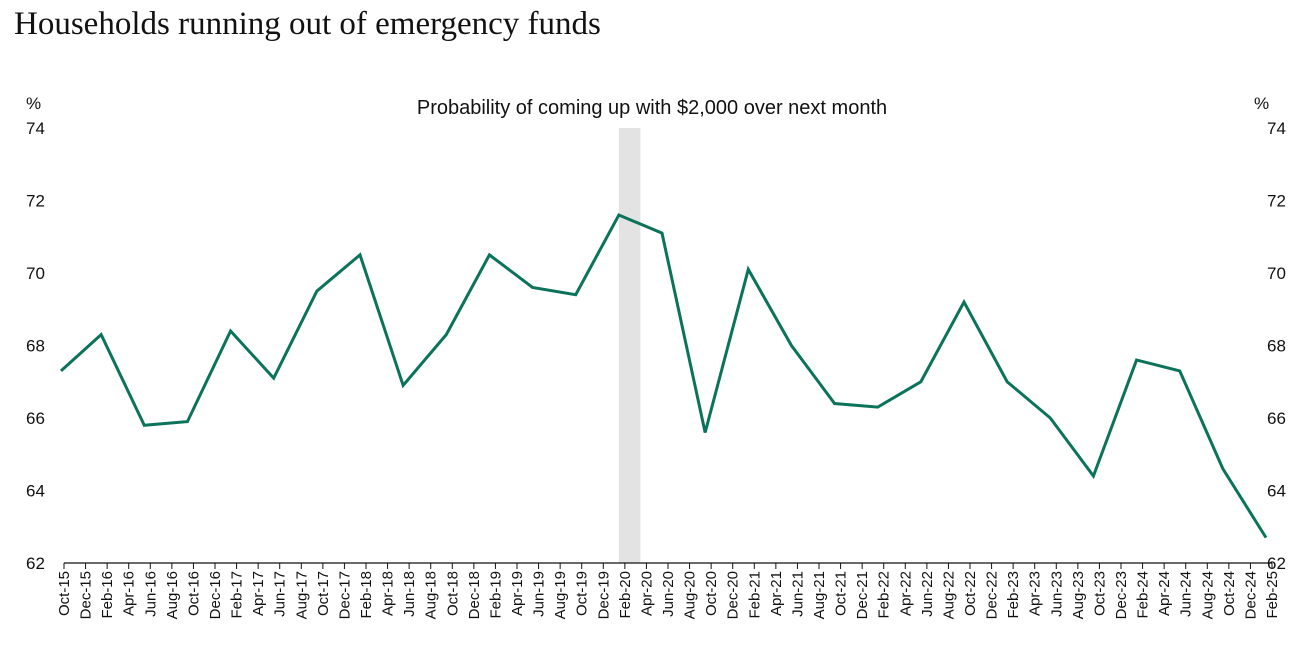  Describe the element at coordinates (35, 346) in the screenshot. I see `y-tick-label-left: 68` at that location.